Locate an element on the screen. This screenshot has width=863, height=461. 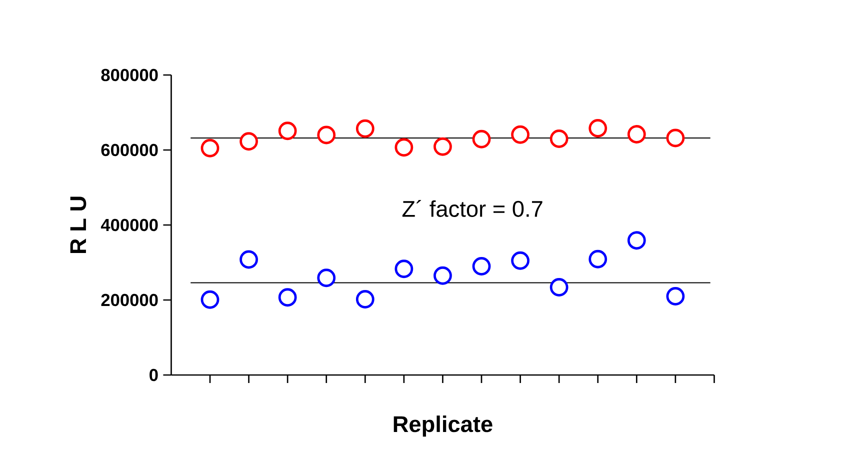
x-axis-title: Replicate is located at coordinates (443, 426).